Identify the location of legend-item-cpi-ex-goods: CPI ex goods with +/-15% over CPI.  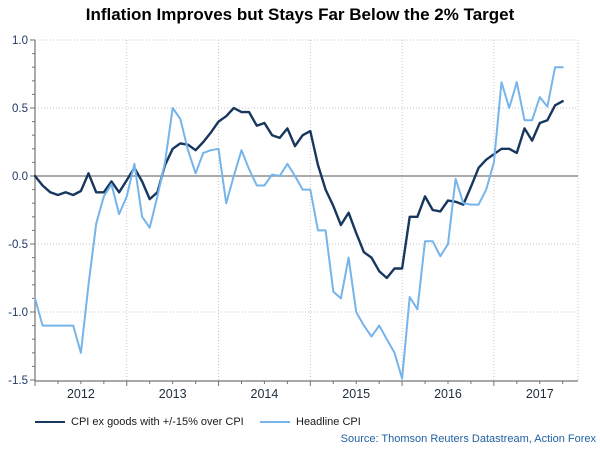
(139, 422).